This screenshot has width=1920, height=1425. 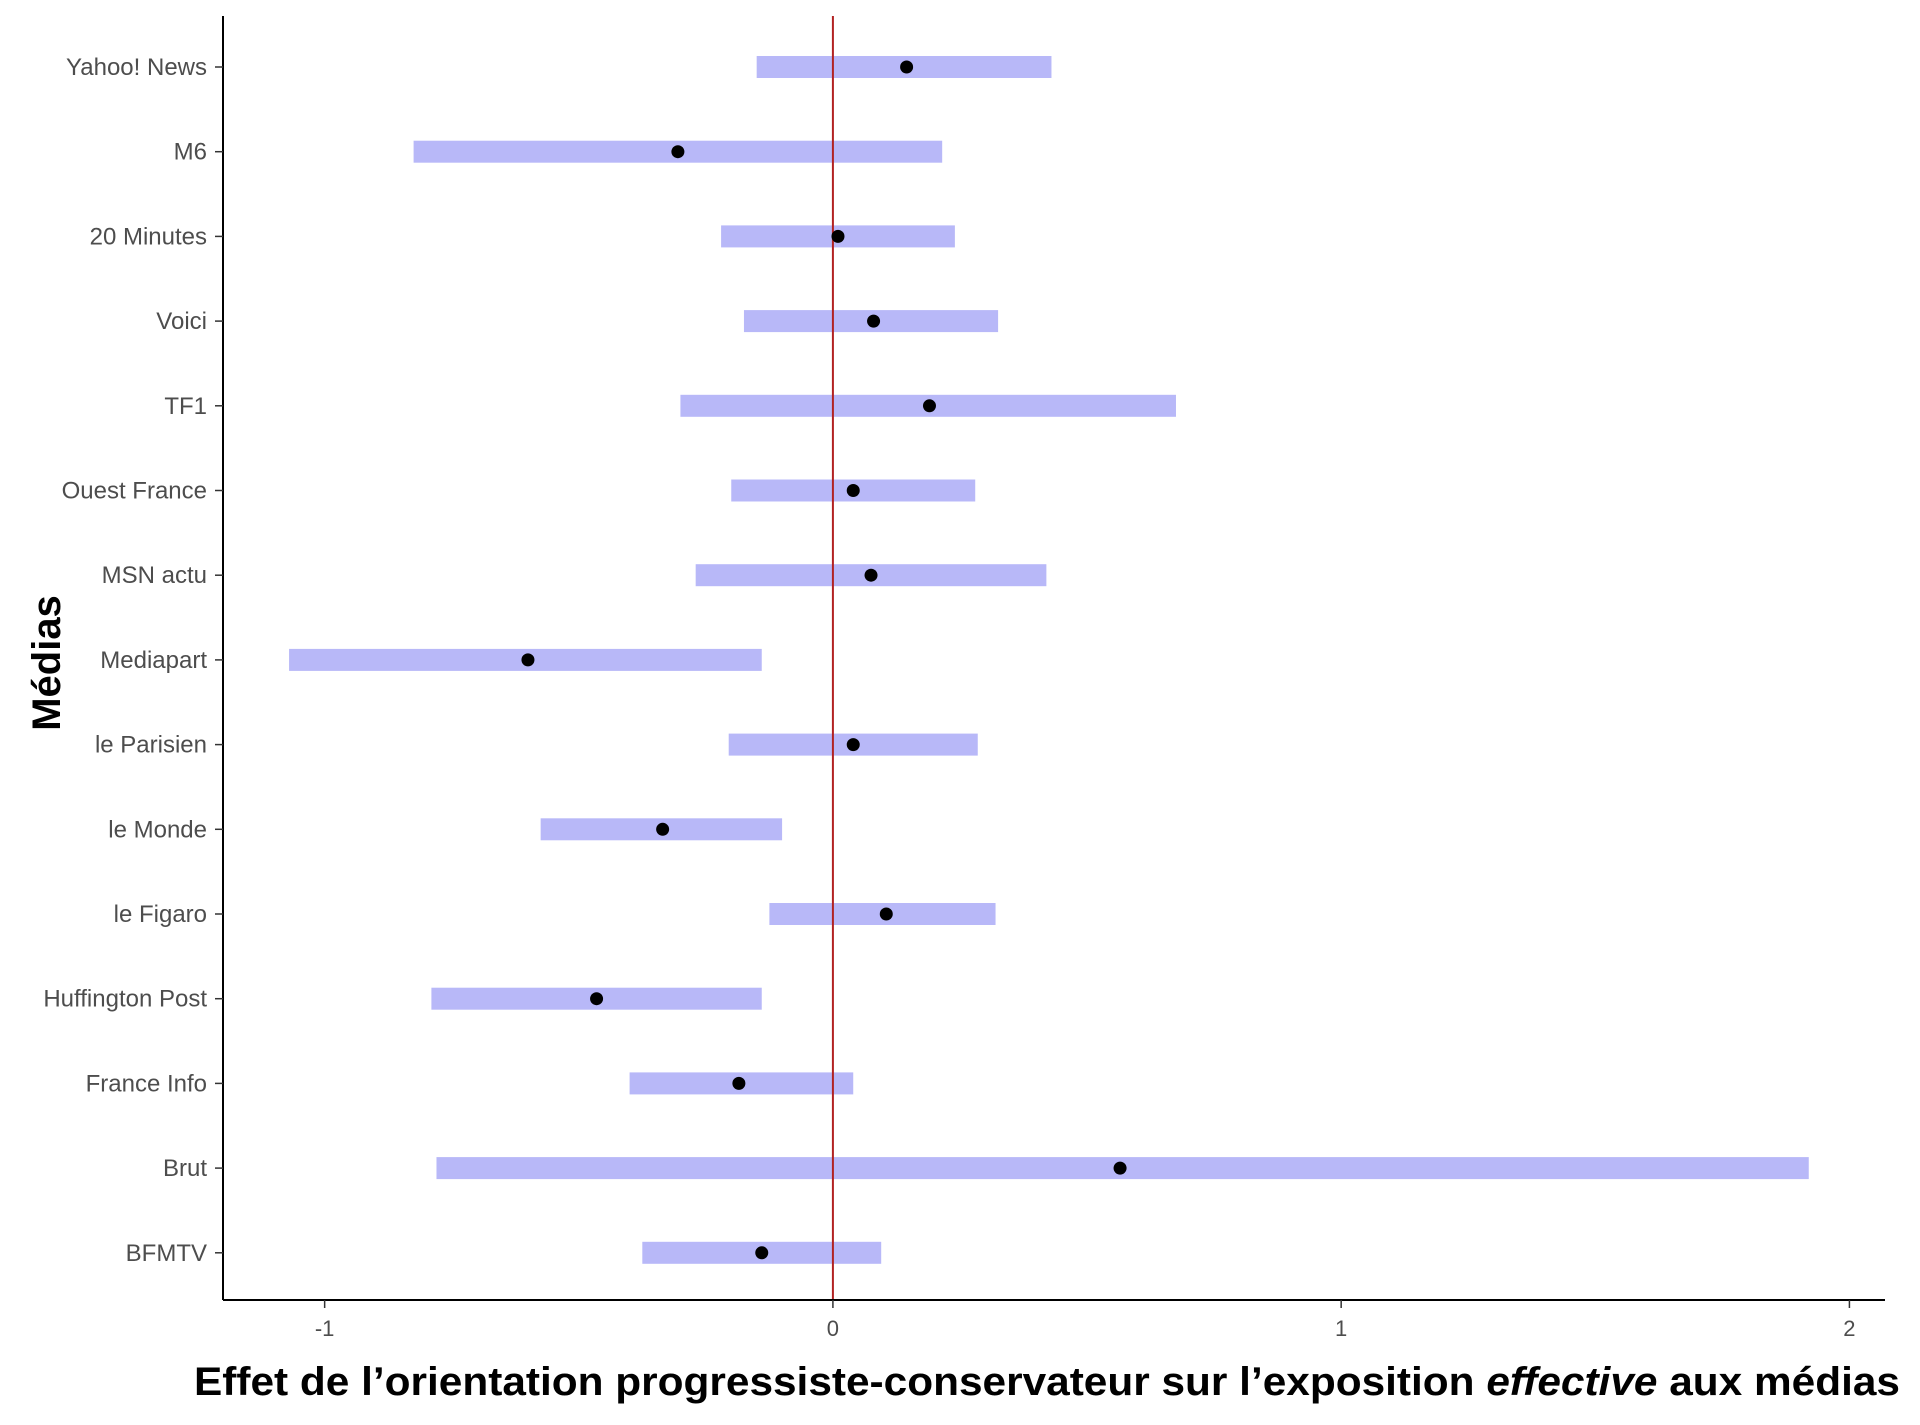 What do you see at coordinates (1341, 1328) in the screenshot?
I see `x-tick-label: 1` at bounding box center [1341, 1328].